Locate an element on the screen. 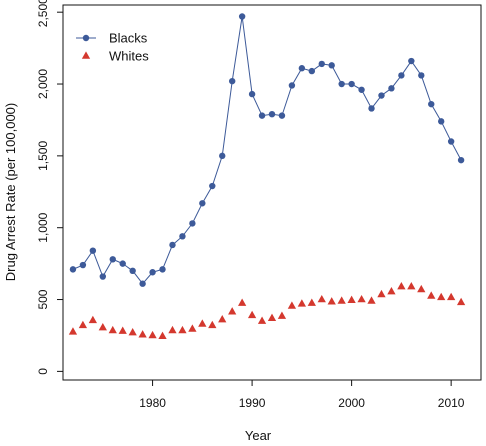  point-blacks-2001 is located at coordinates (361, 89).